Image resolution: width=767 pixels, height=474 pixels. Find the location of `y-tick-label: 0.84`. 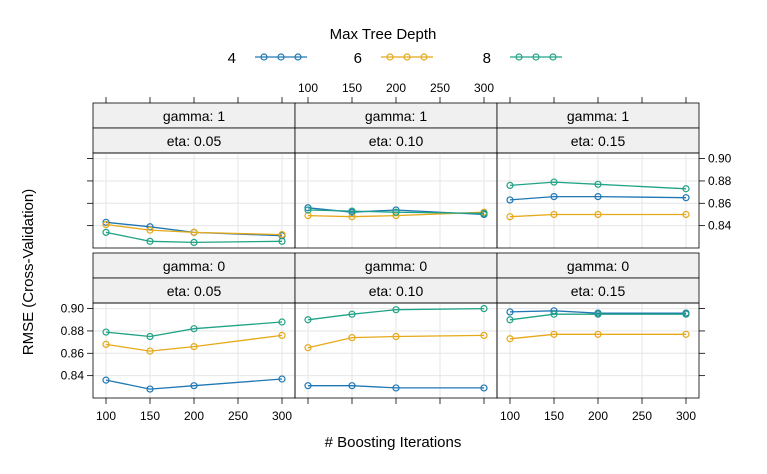

y-tick-label: 0.84 is located at coordinates (73, 376).